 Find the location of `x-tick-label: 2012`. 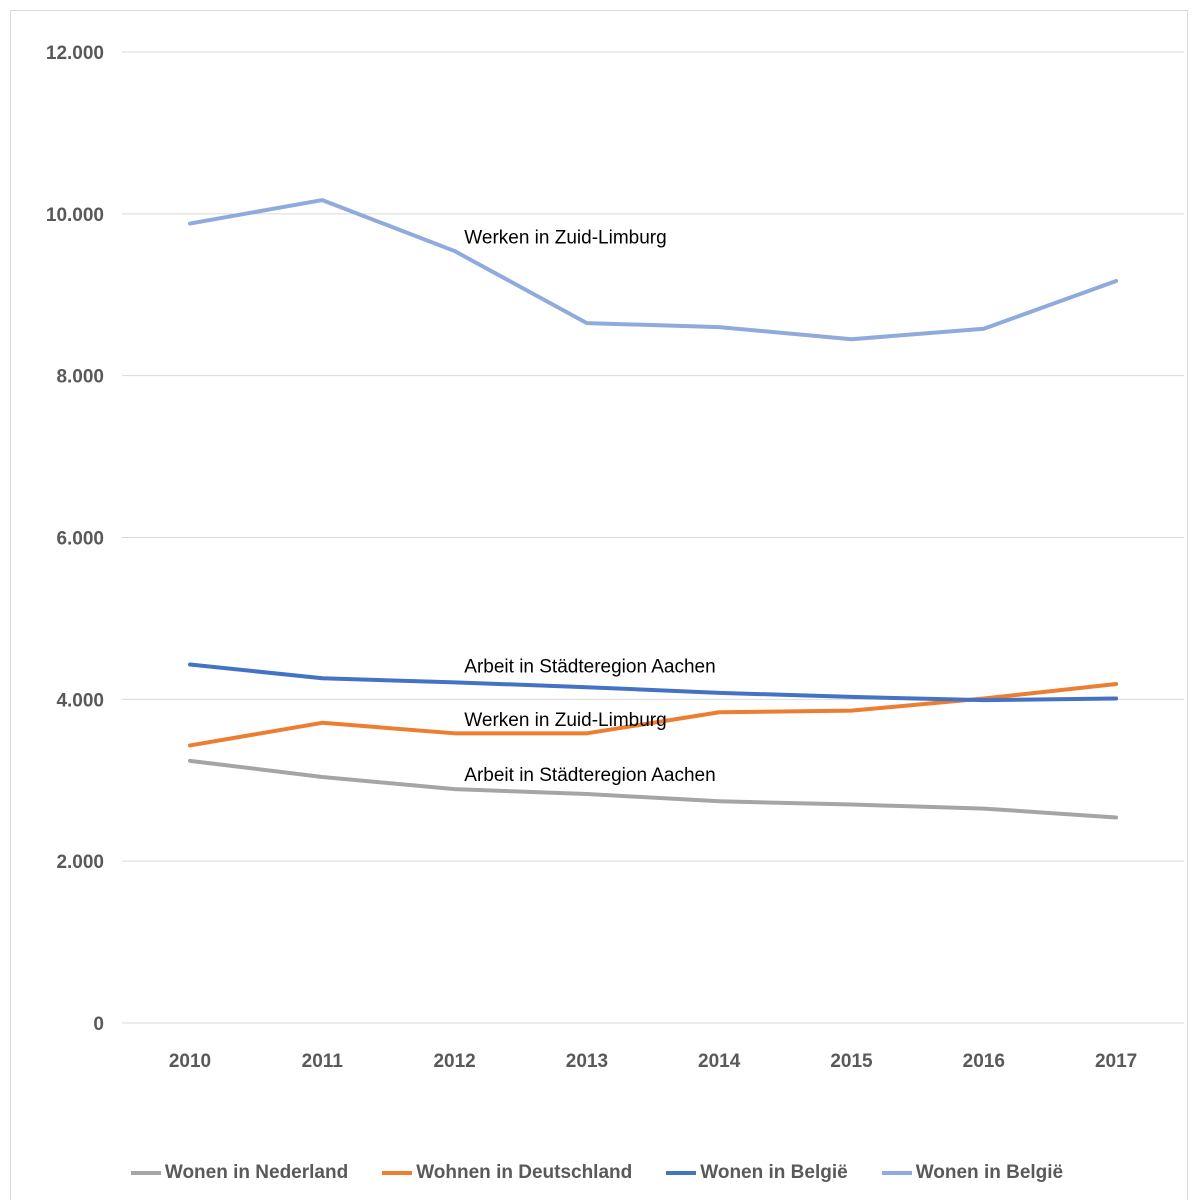

x-tick-label: 2012 is located at coordinates (454, 1061).